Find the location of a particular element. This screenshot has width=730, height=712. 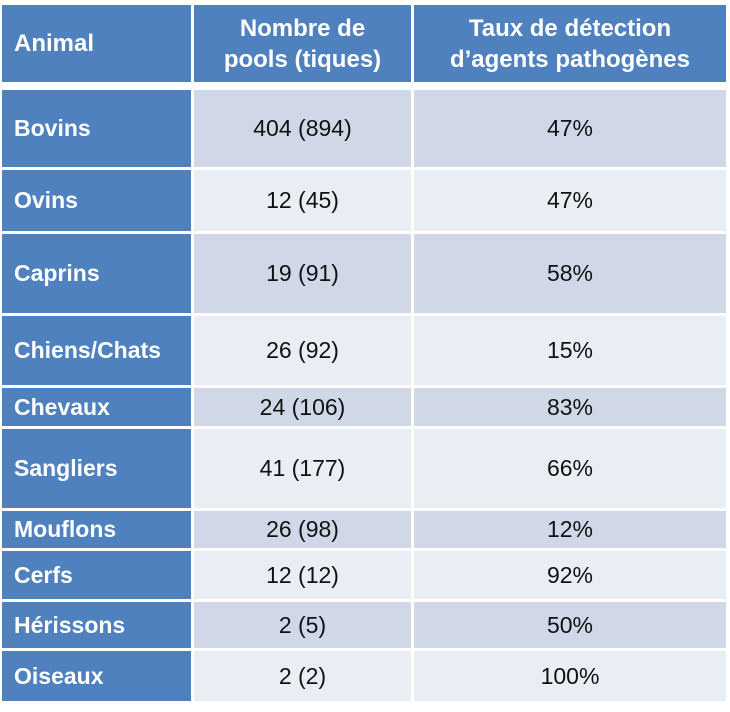

animal-cell: Ovins is located at coordinates (98, 202).